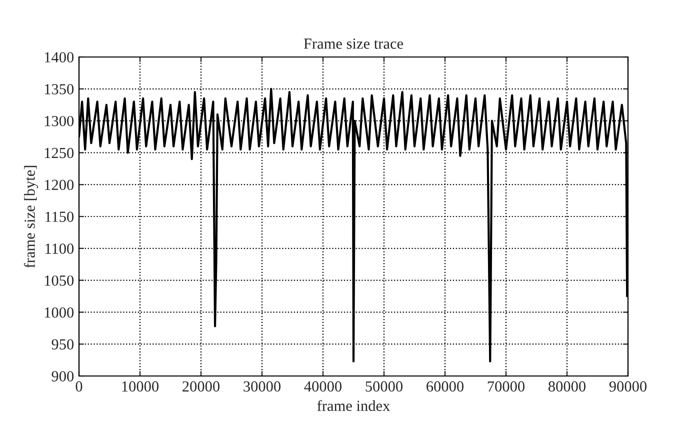 Image resolution: width=695 pixels, height=429 pixels. What do you see at coordinates (445, 386) in the screenshot?
I see `x-tick-label: 60000` at bounding box center [445, 386].